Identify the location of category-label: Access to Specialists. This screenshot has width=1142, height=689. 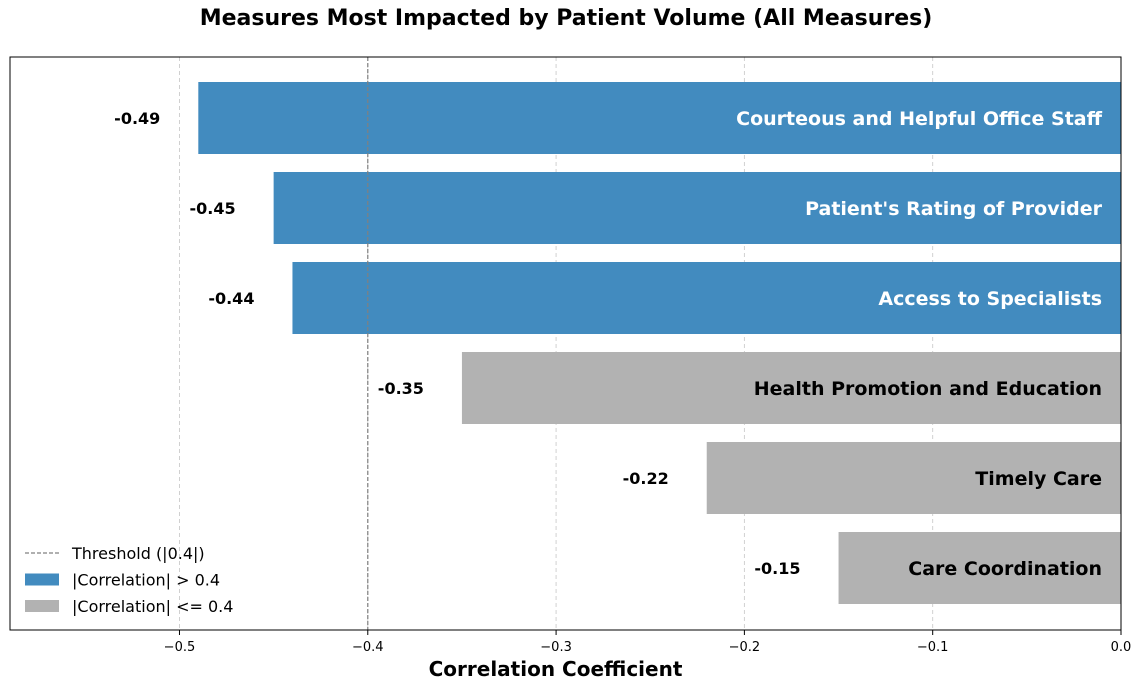
(990, 299).